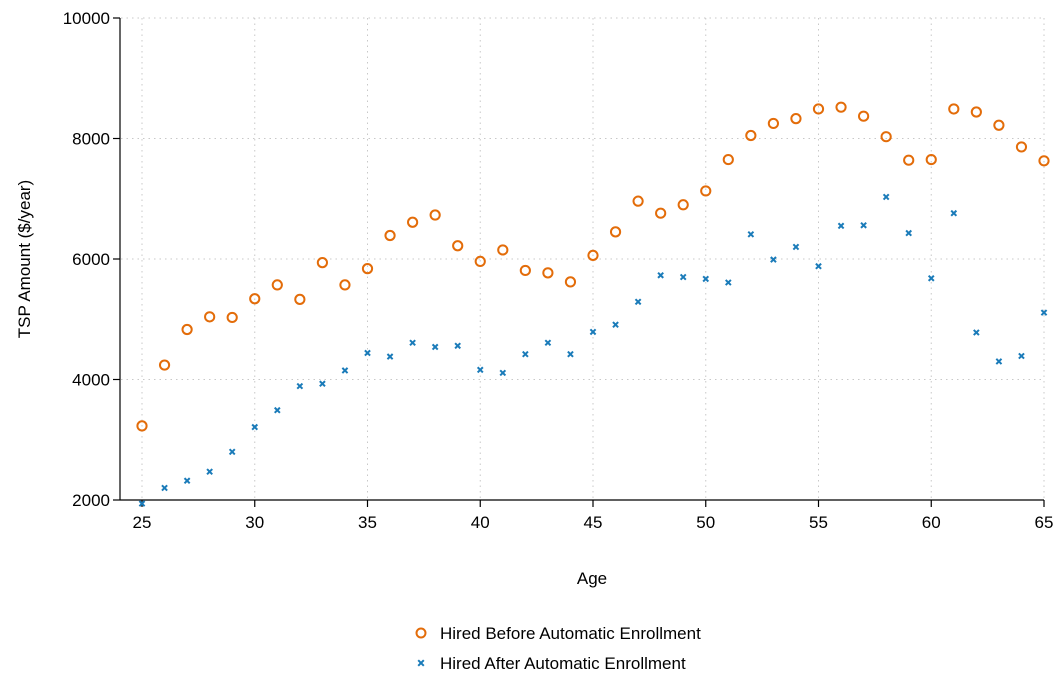  Describe the element at coordinates (421, 633) in the screenshot. I see `legend-marker-before` at that location.